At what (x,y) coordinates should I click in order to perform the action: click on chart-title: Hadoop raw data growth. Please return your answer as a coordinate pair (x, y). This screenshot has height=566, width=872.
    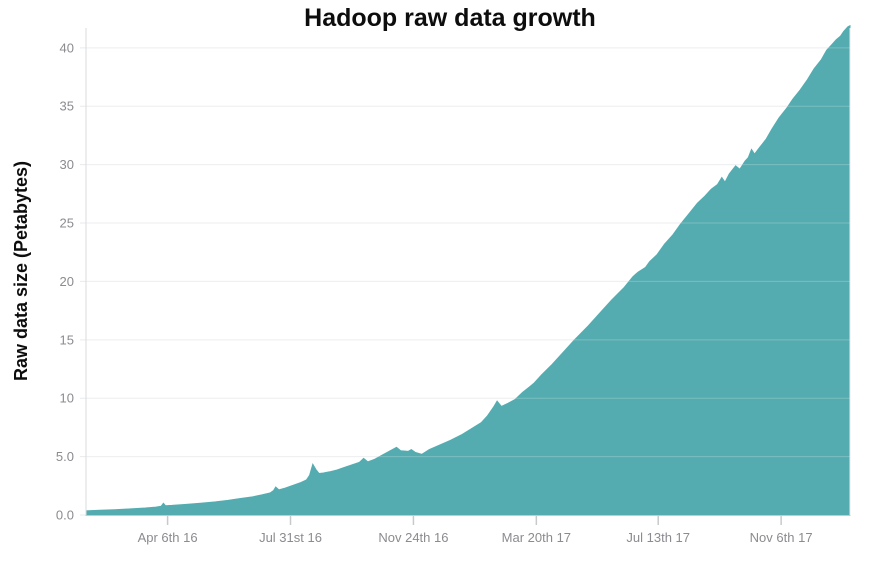
    Looking at the image, I should click on (450, 18).